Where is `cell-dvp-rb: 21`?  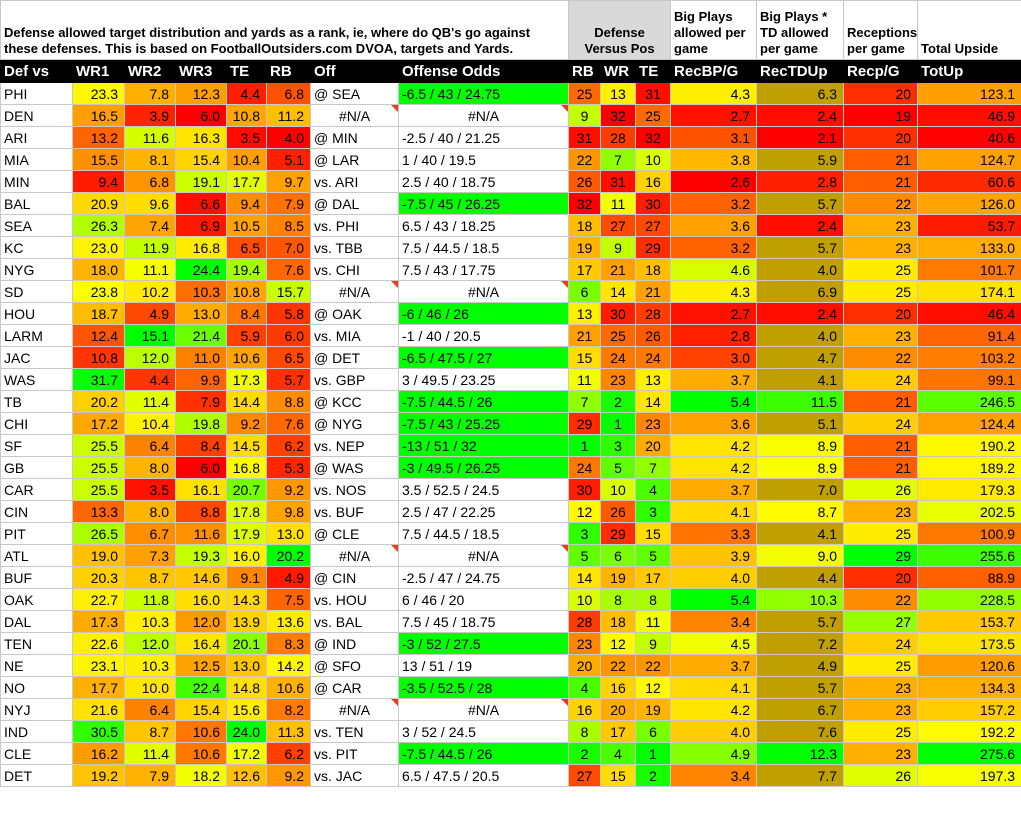
cell-dvp-rb: 21 is located at coordinates (585, 335).